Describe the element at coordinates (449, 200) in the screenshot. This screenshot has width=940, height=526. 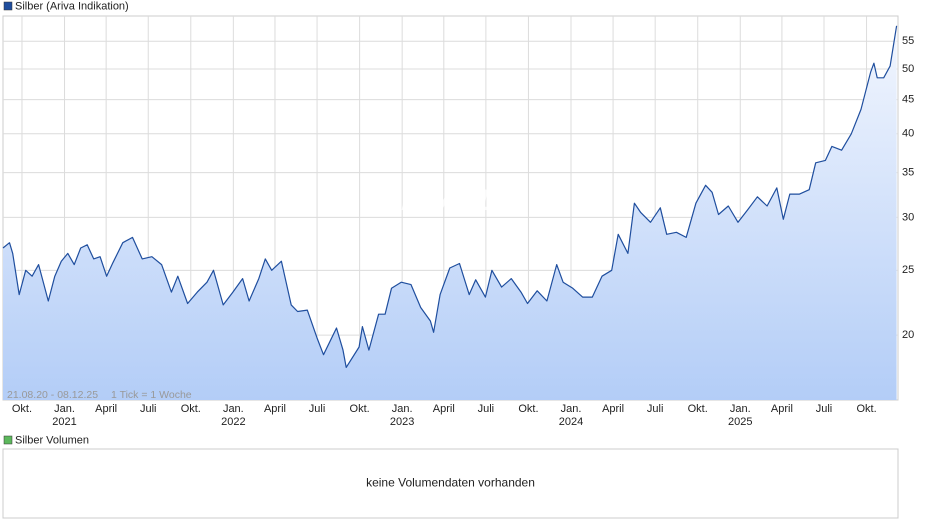
I see `watermark: ARIVA.DE` at that location.